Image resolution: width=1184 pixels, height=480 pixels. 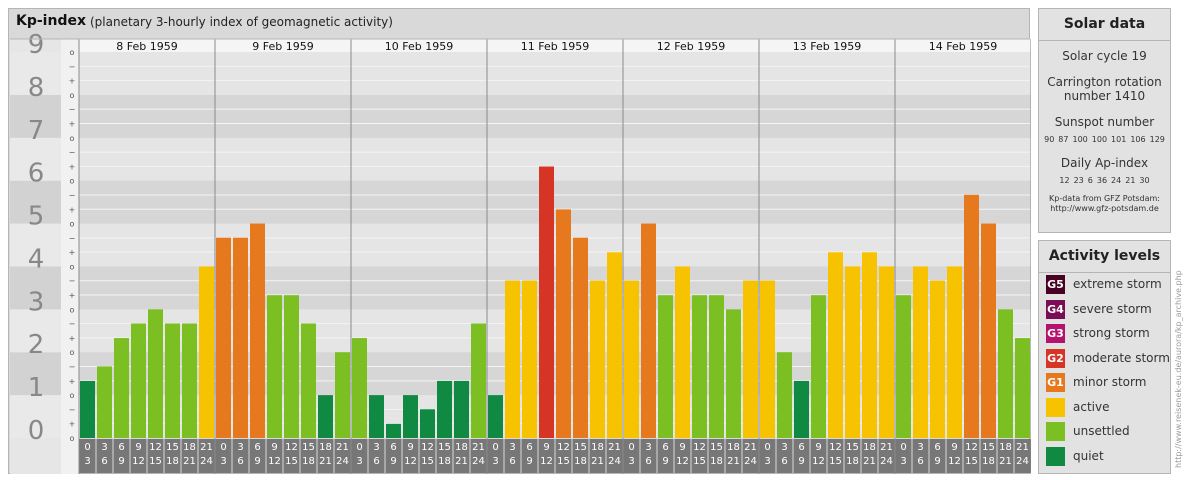 What do you see at coordinates (1049, 139) in the screenshot?
I see `sunspot-value: 90` at bounding box center [1049, 139].